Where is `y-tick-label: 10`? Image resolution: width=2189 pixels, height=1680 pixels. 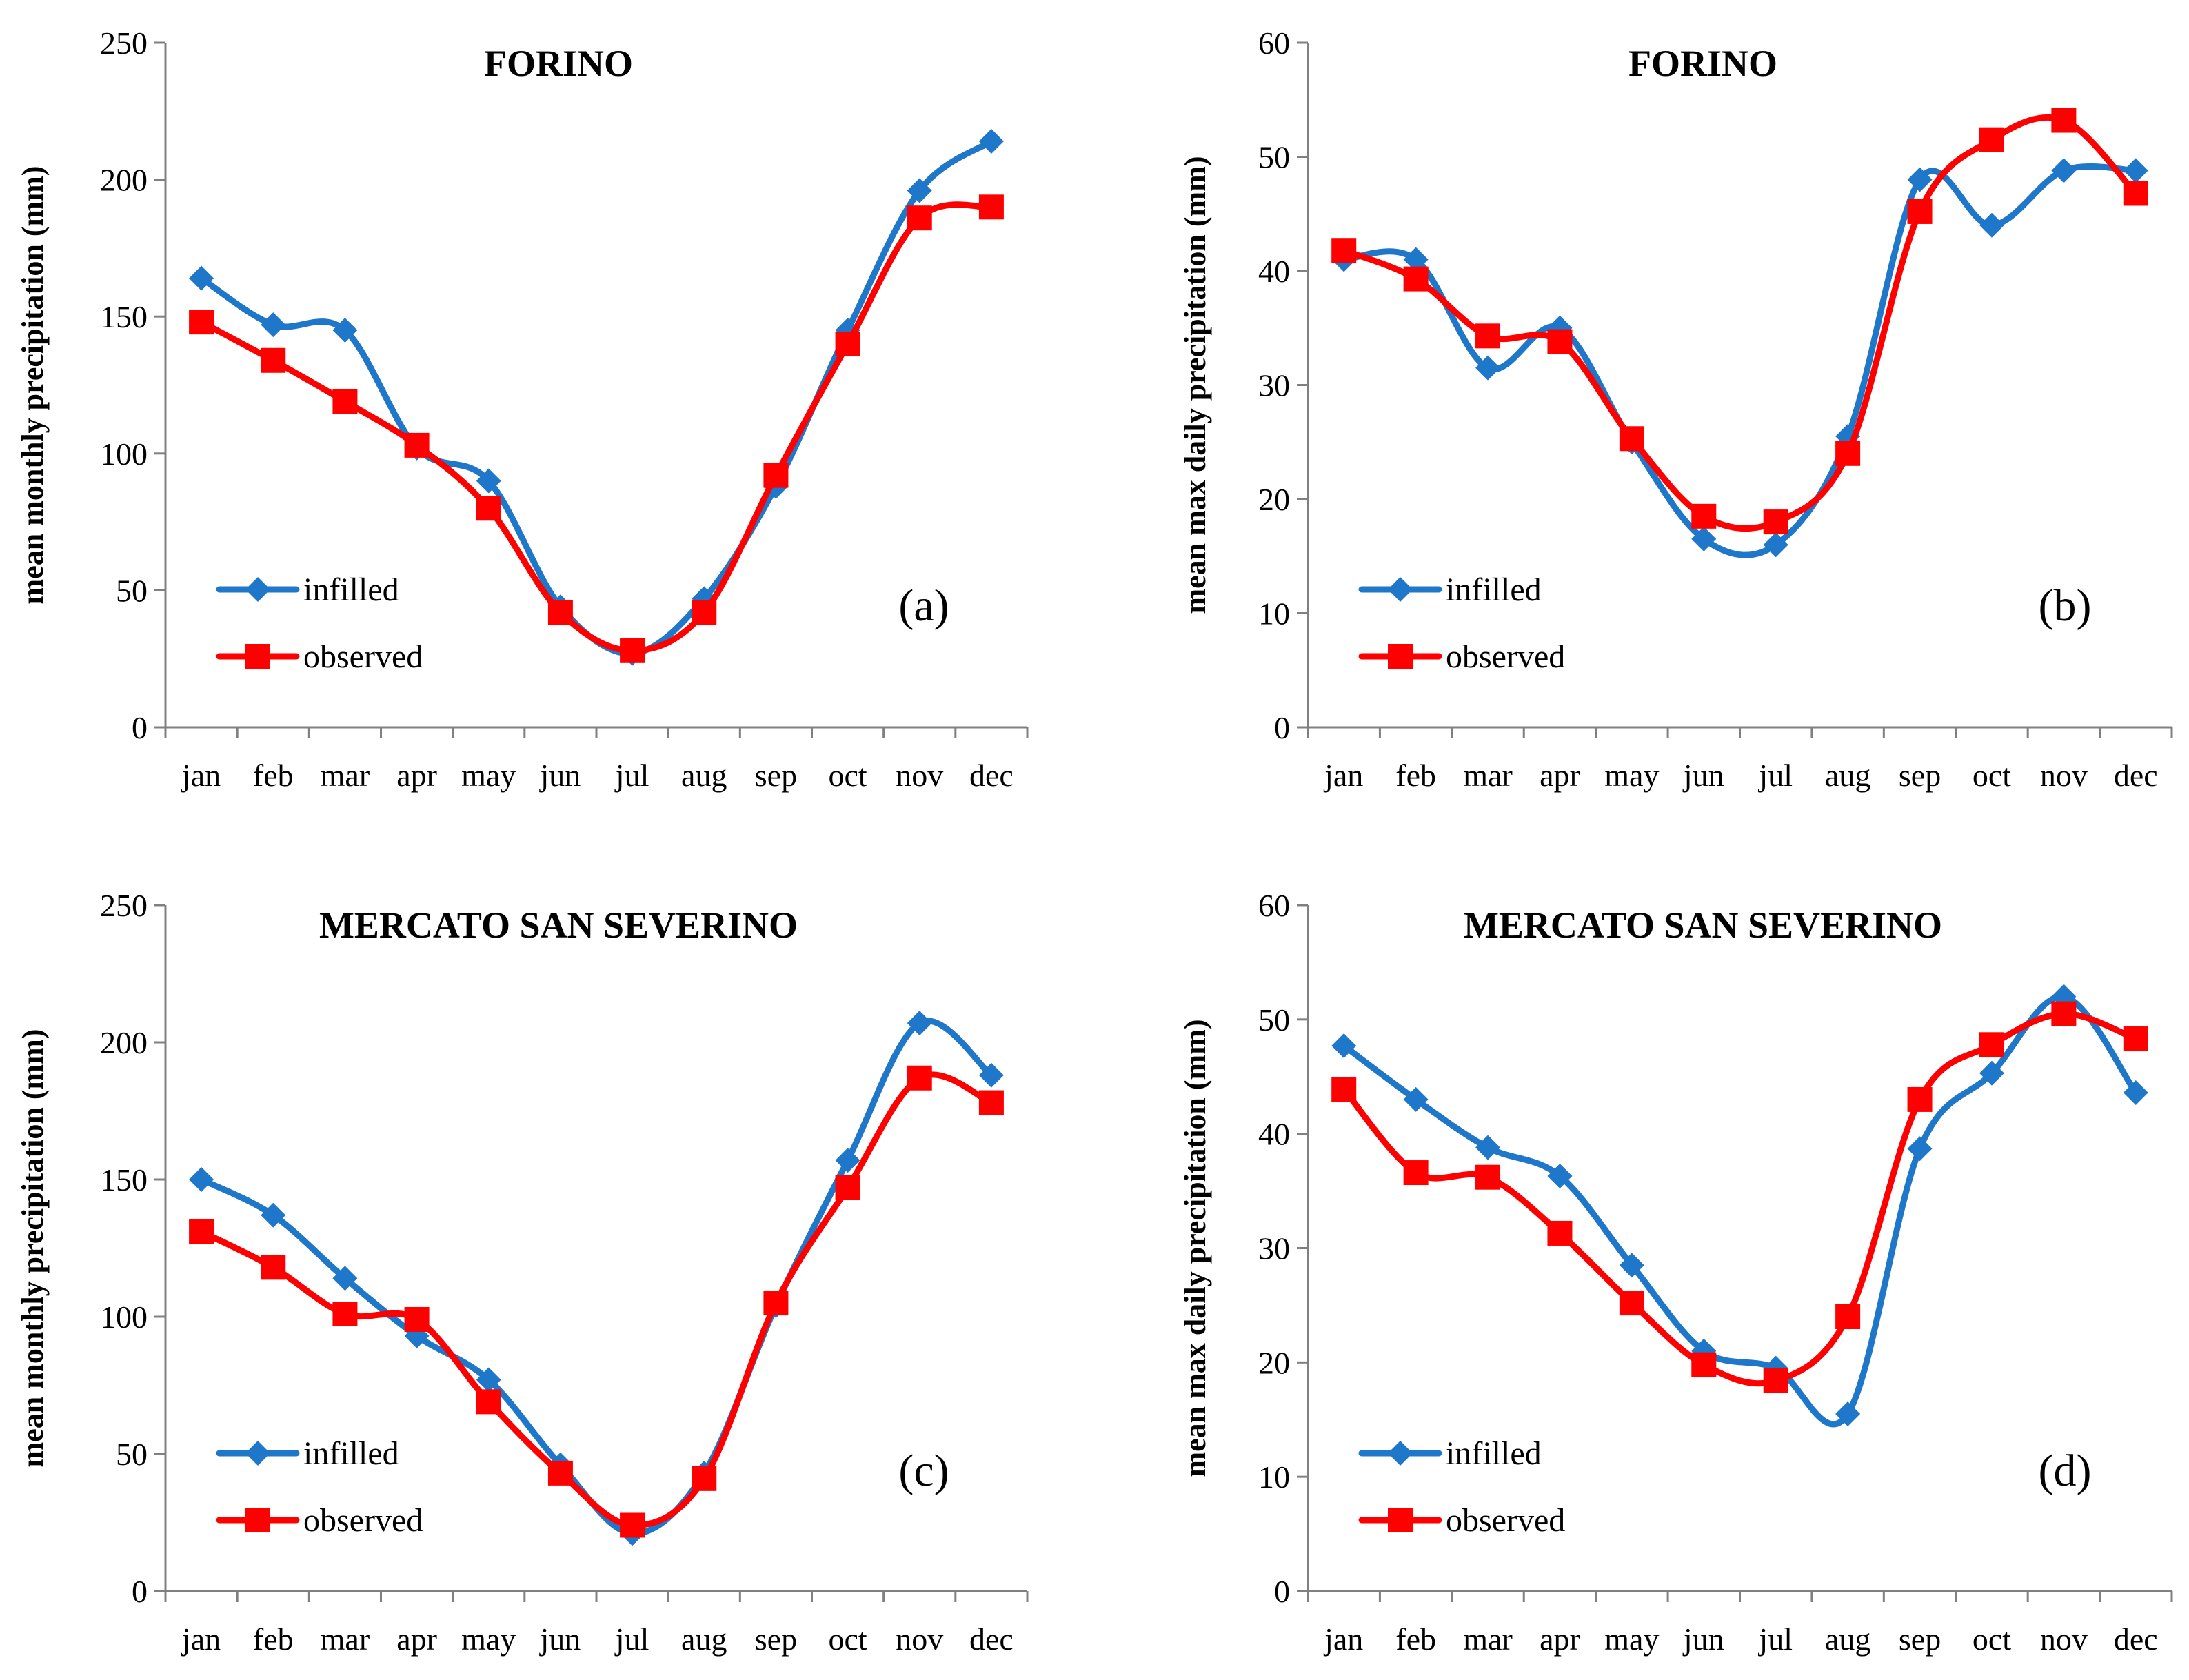
y-tick-label: 10 is located at coordinates (1274, 613).